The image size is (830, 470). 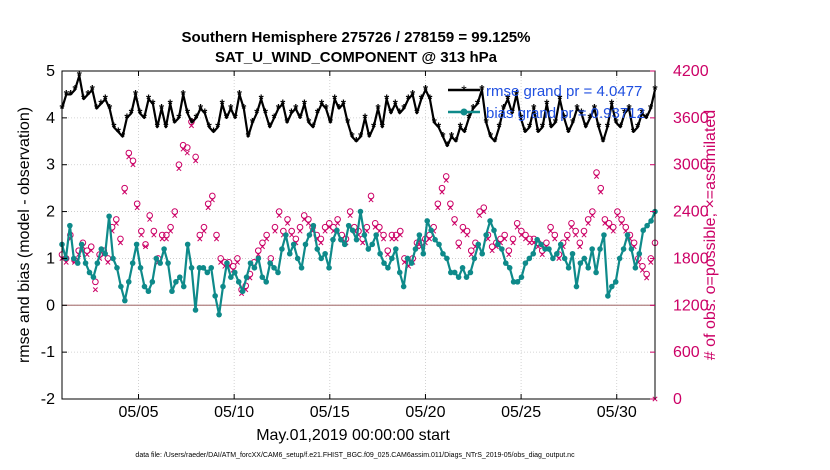 What do you see at coordinates (691, 165) in the screenshot?
I see `y-right-tick-label: 3000` at bounding box center [691, 165].